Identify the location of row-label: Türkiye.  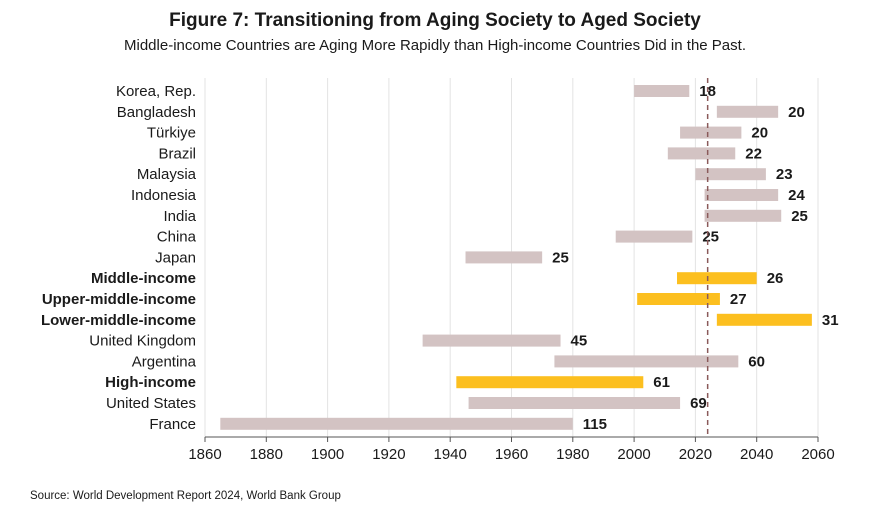
(171, 133).